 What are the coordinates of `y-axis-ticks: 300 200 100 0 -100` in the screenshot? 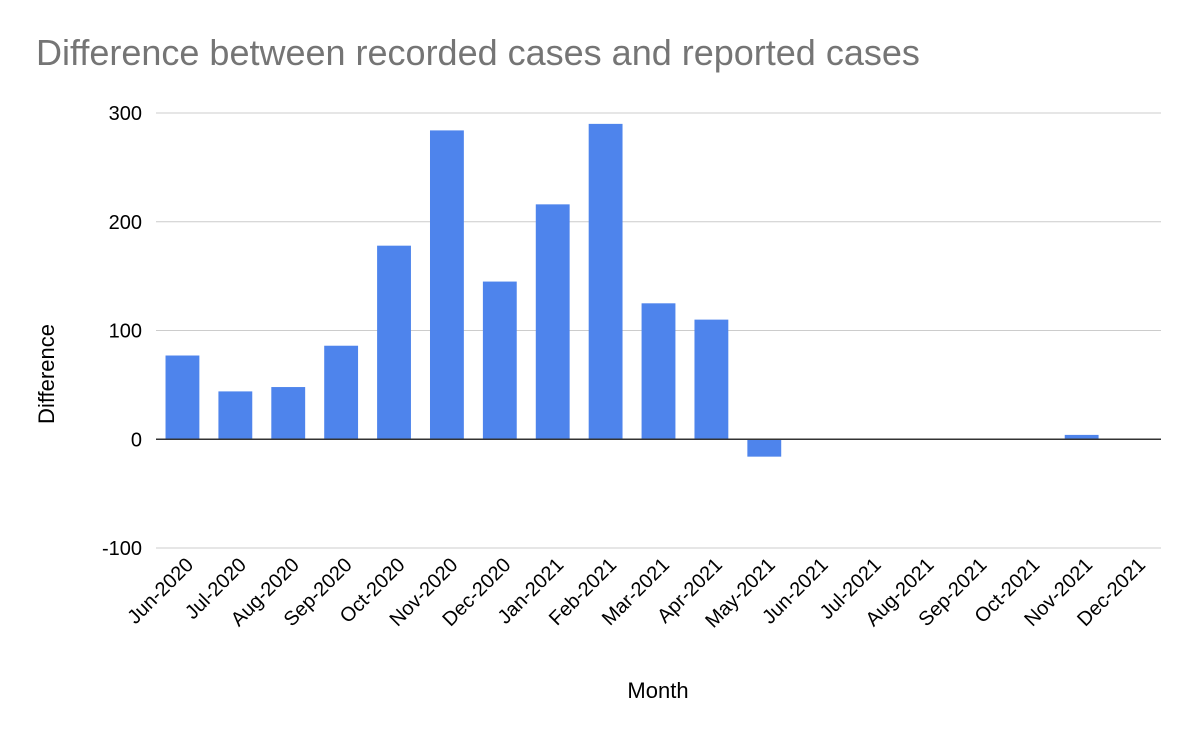 It's located at (122, 331).